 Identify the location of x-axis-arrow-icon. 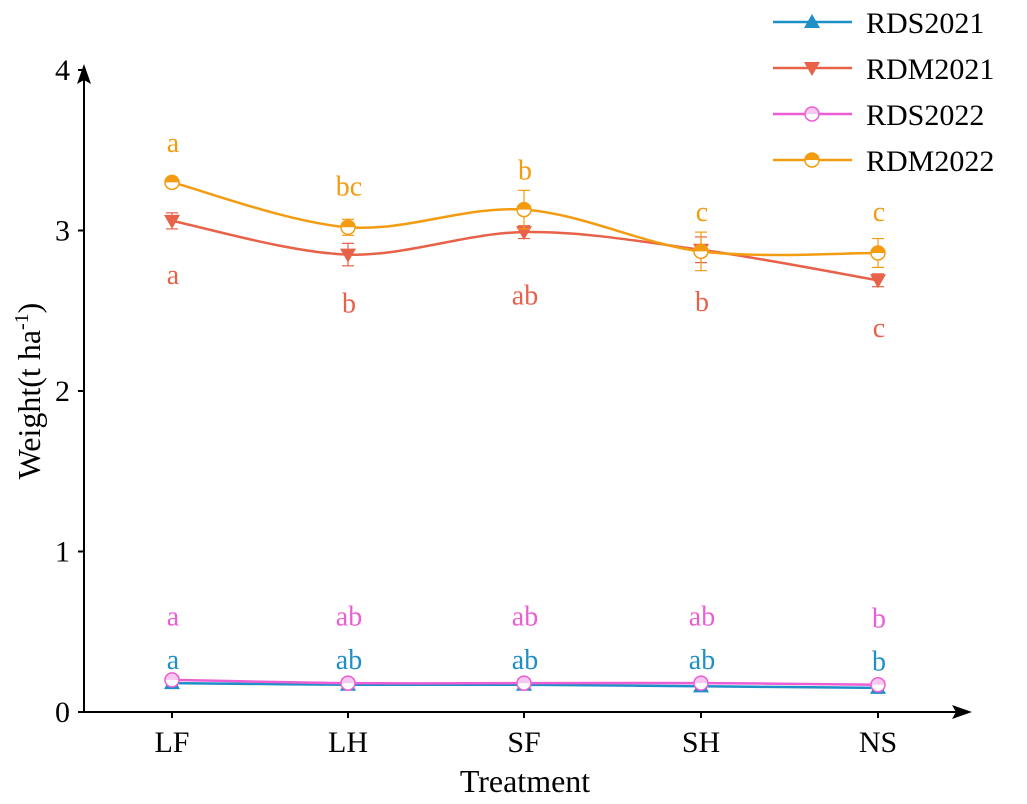
(962, 712).